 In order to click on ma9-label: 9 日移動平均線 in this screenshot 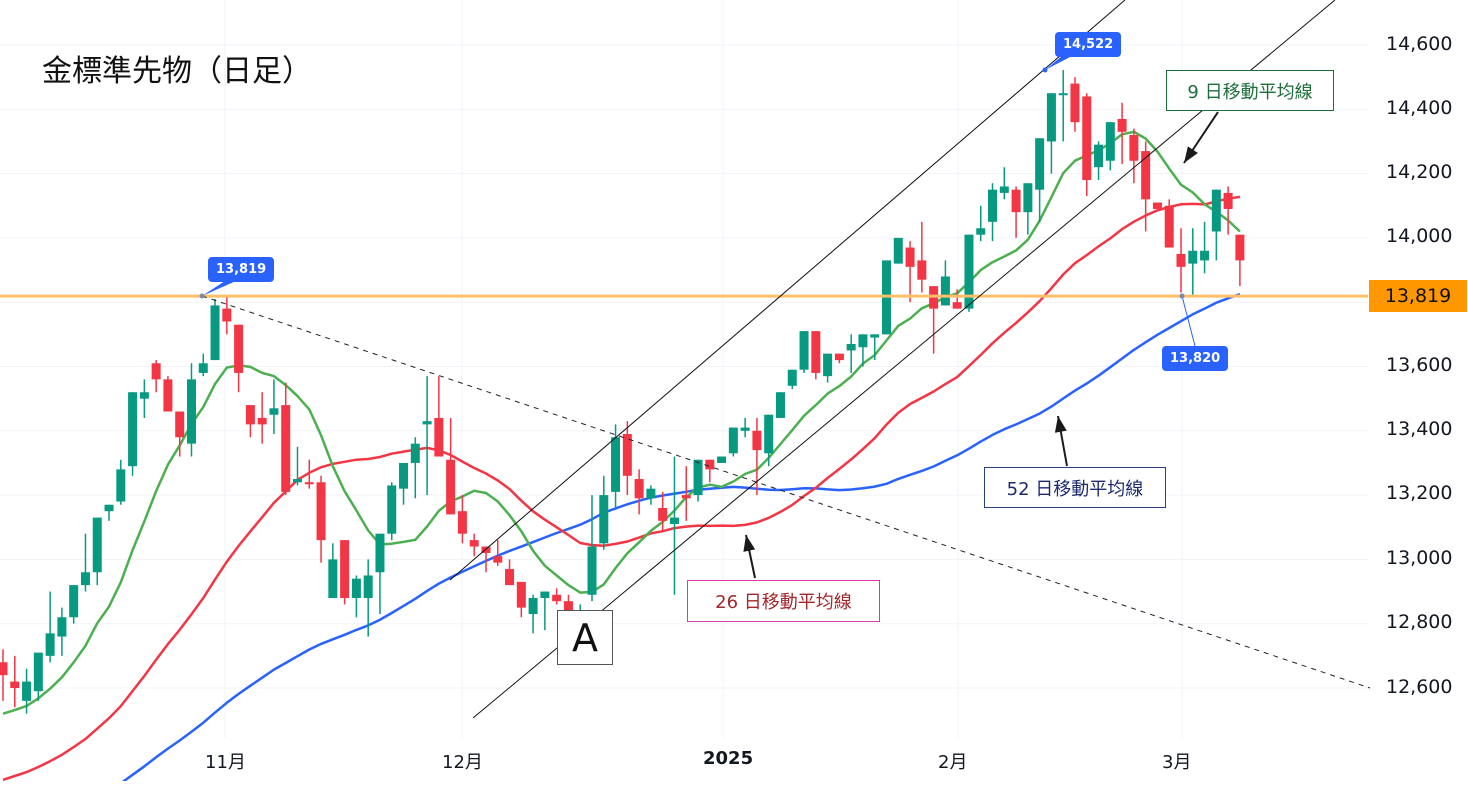, I will do `click(1250, 90)`.